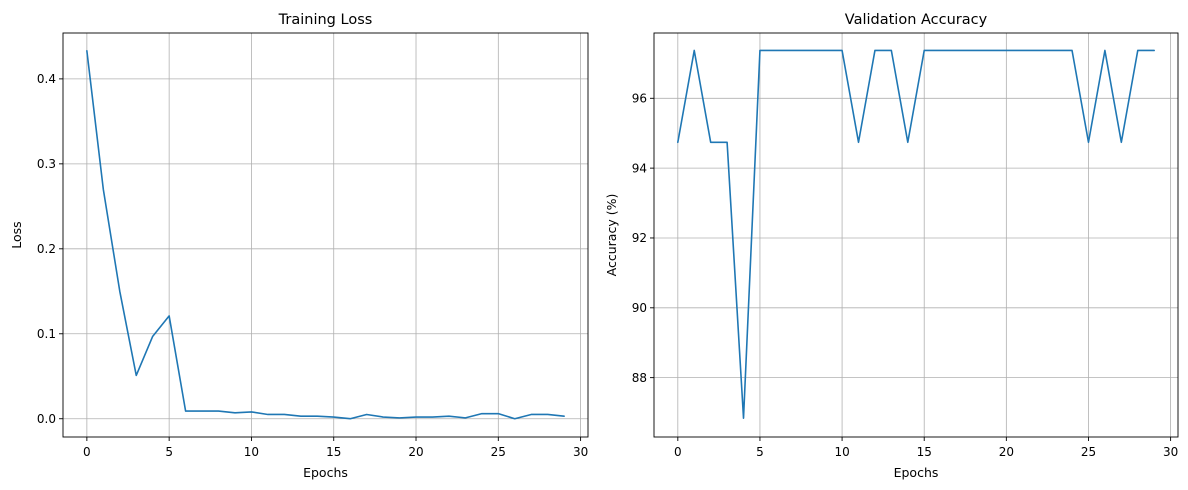 The width and height of the screenshot is (1188, 490). I want to click on training-loss-x-tick-label: 0, so click(87, 452).